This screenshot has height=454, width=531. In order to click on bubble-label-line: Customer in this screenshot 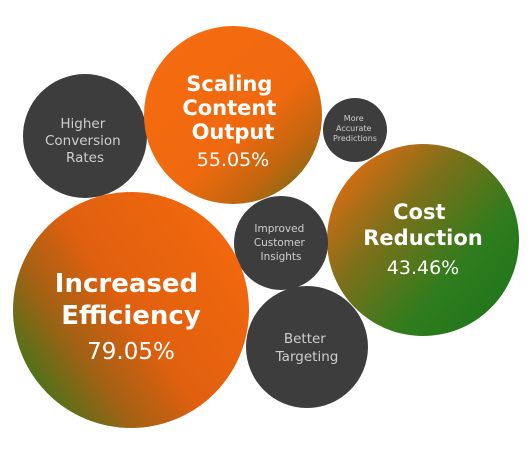, I will do `click(280, 243)`.